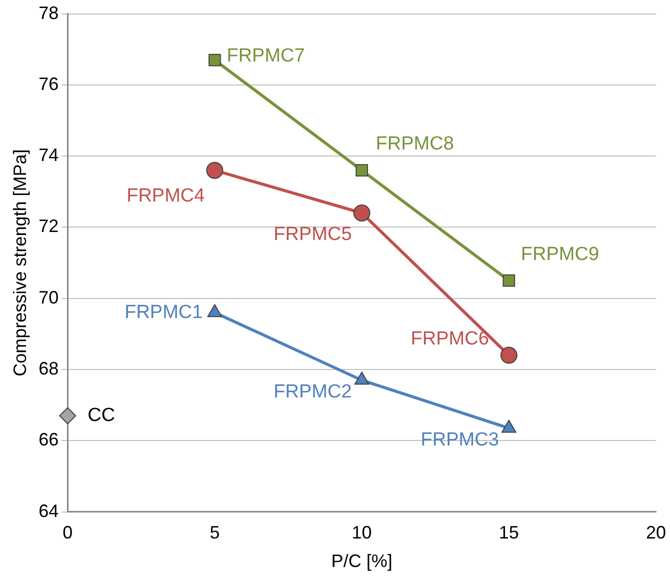 Image resolution: width=670 pixels, height=581 pixels. I want to click on annotation: FRPMC1, so click(163, 312).